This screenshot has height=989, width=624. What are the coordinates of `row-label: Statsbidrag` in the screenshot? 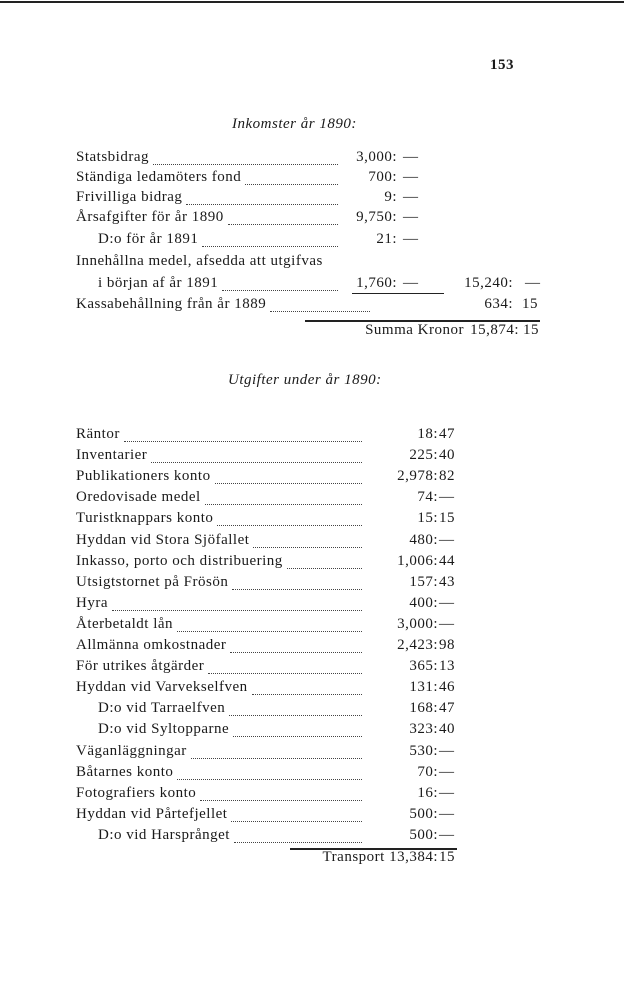 It's located at (112, 157).